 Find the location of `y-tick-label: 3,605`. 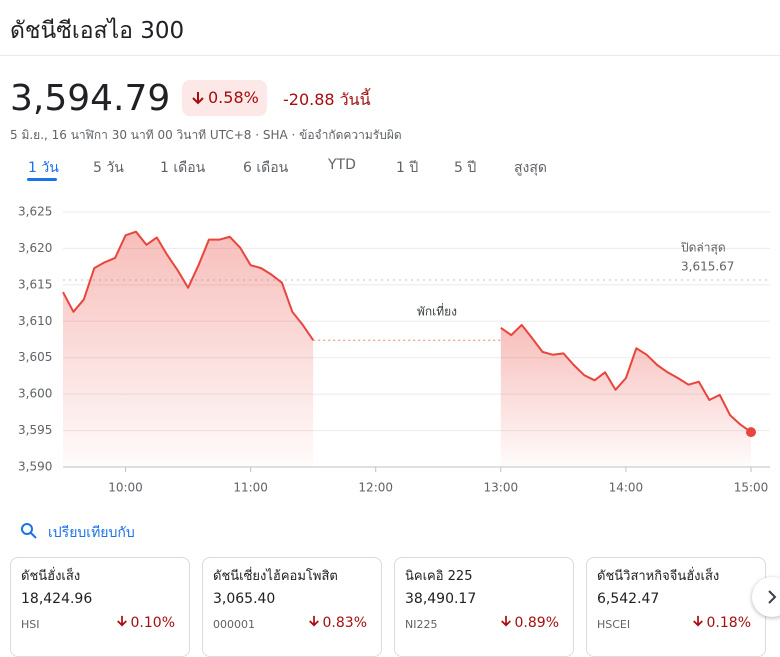

y-tick-label: 3,605 is located at coordinates (35, 357).